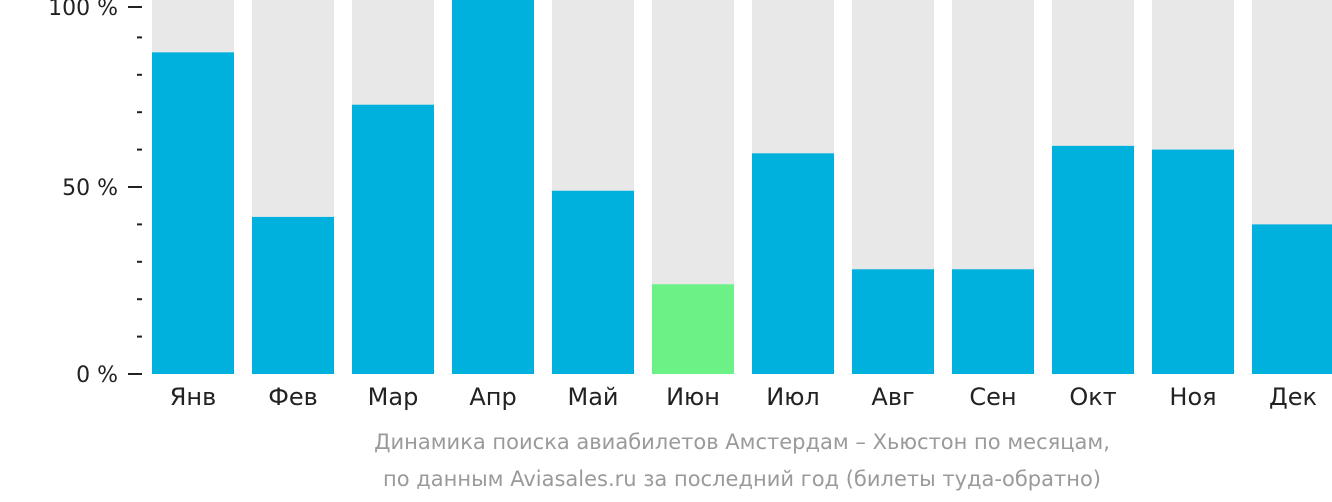 The image size is (1332, 502). Describe the element at coordinates (83, 10) in the screenshot. I see `y-tick-label: 100 %` at that location.